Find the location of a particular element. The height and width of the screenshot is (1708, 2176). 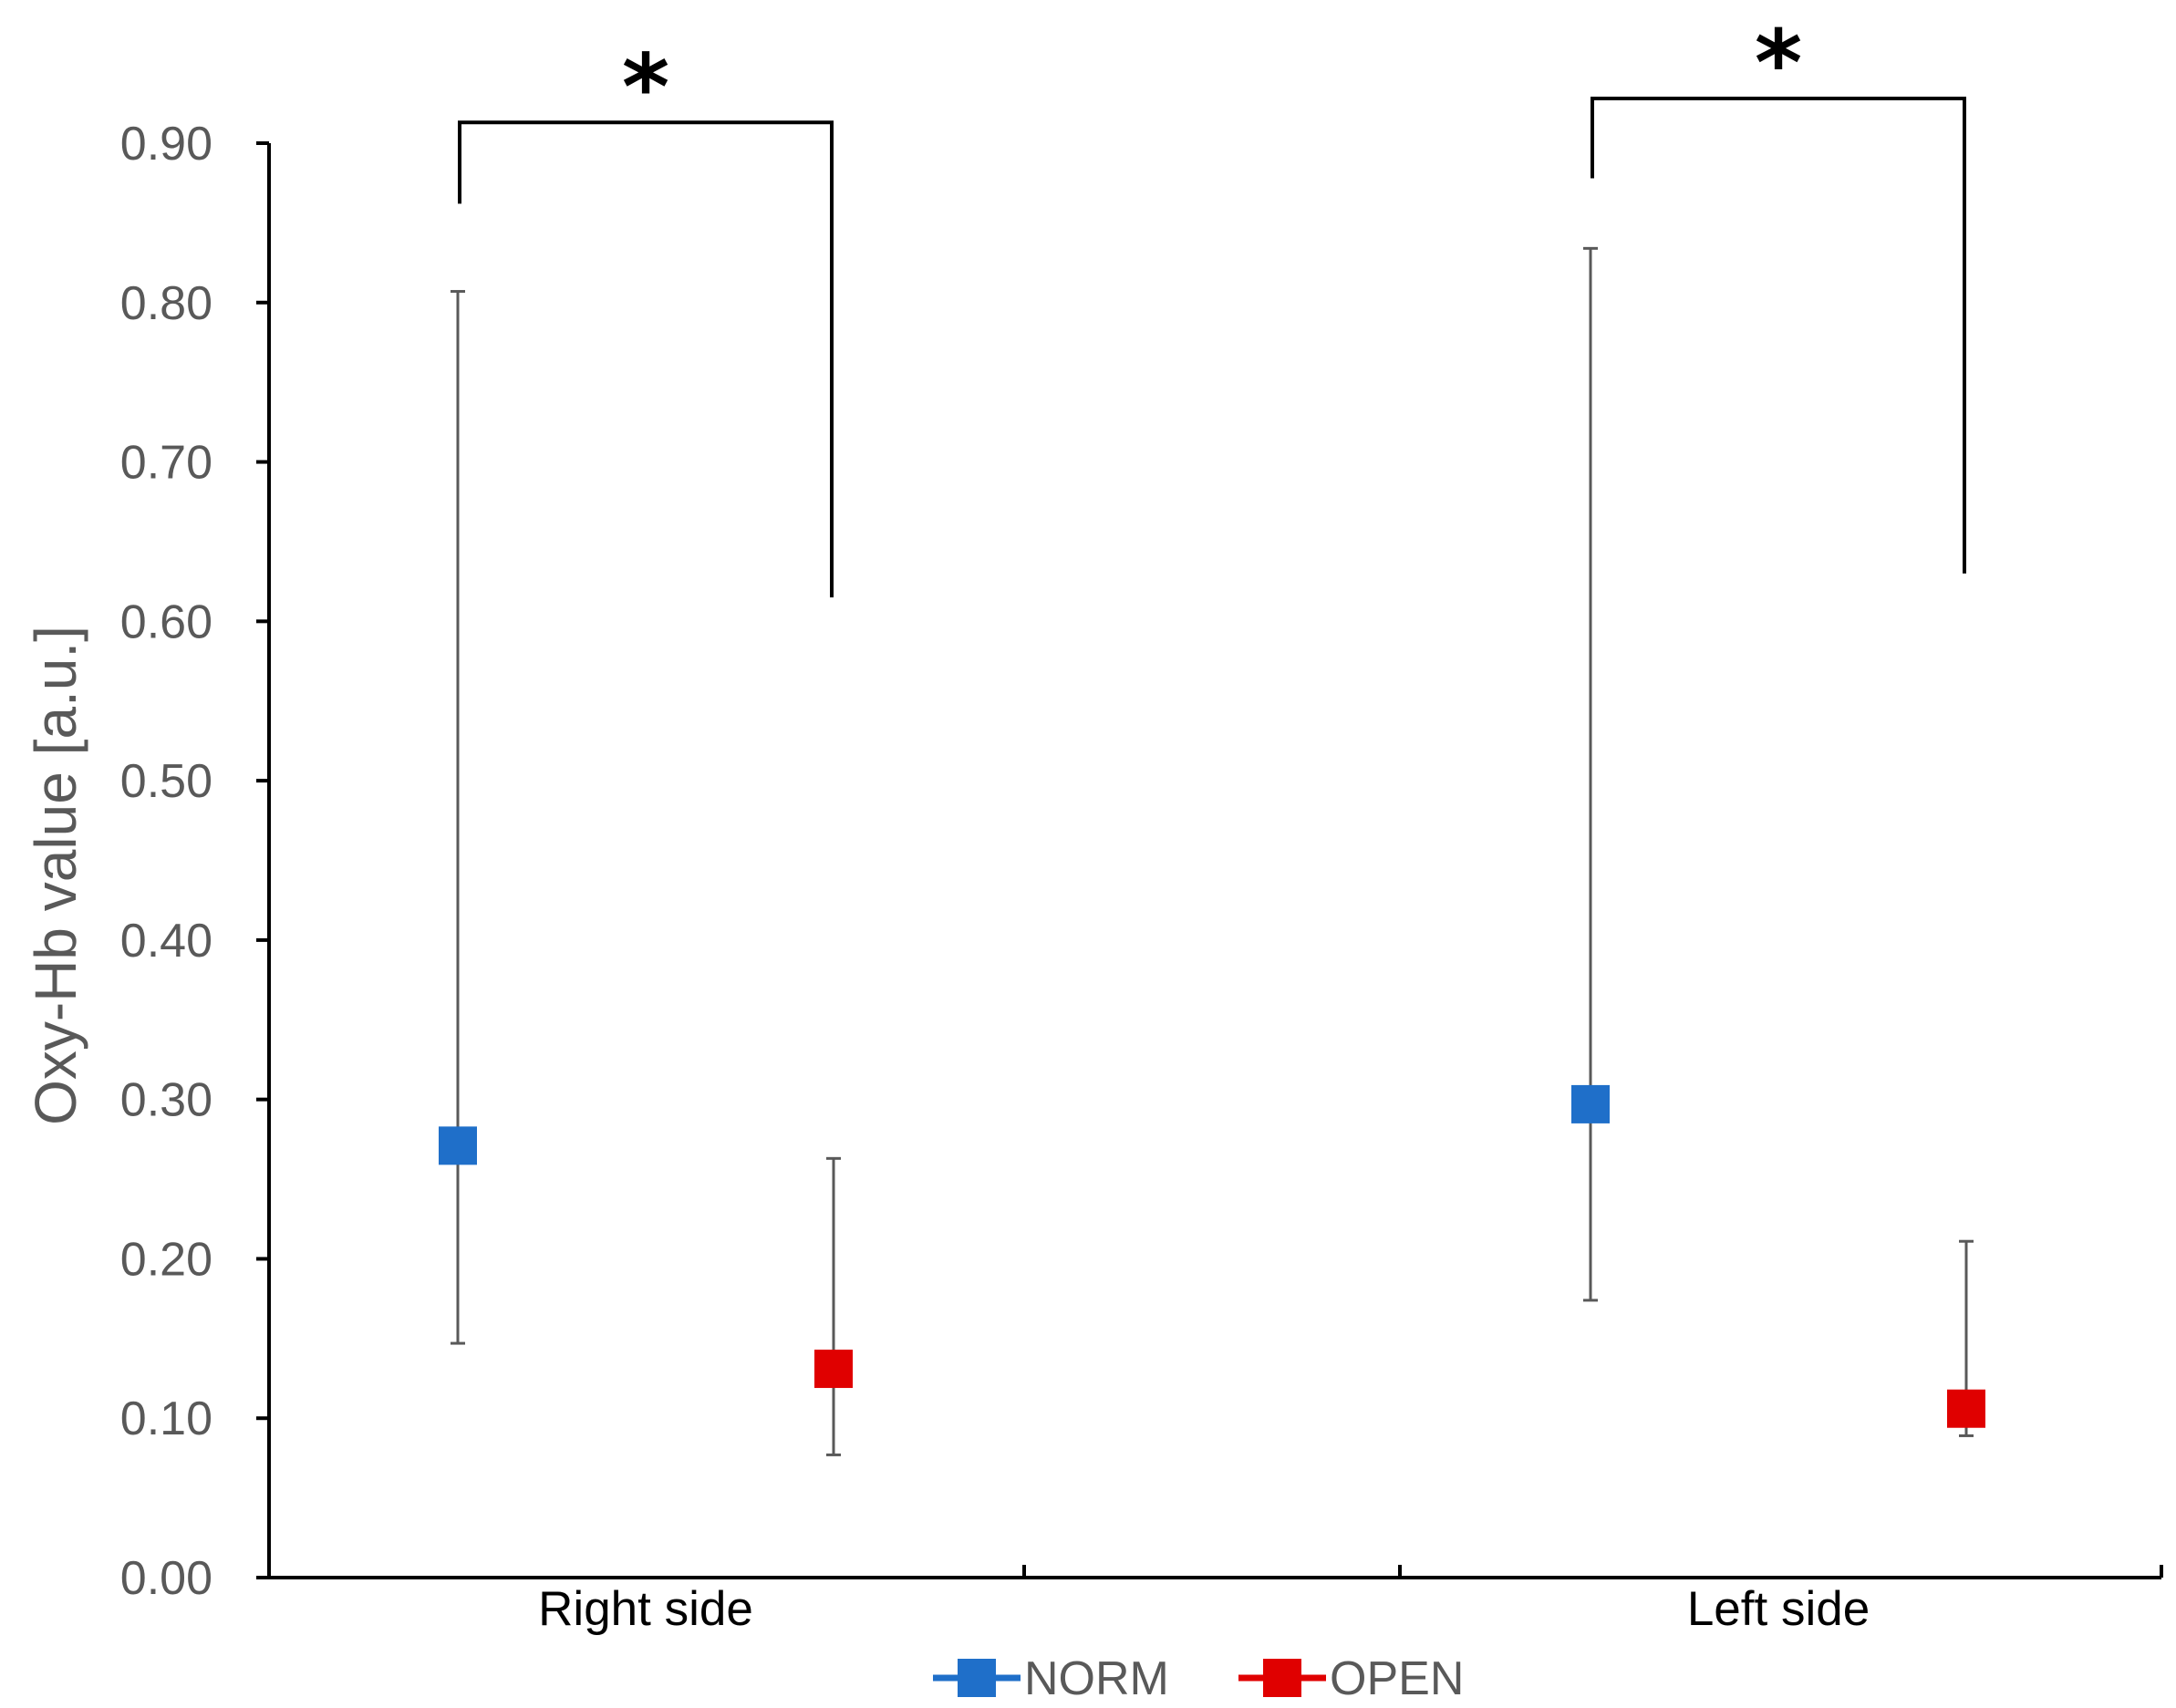

y-axis-ticks: 0.00 0.10 0.20 0.30 0.40 0.50 0.60 0.70 0.80 0.90 is located at coordinates (194, 861).